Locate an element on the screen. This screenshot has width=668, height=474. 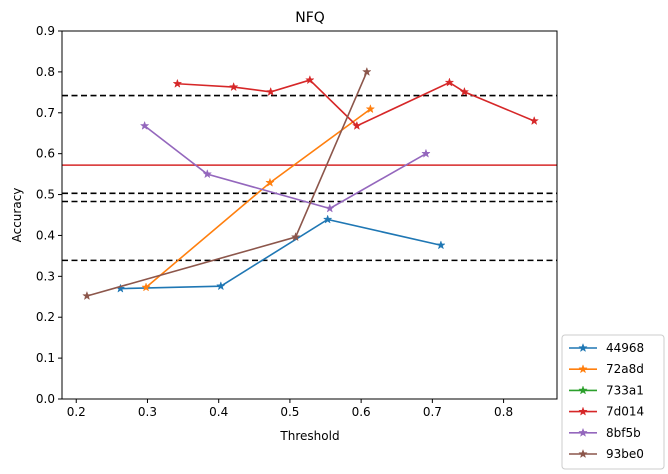
legend-item-44968: 44968 is located at coordinates (606, 348).